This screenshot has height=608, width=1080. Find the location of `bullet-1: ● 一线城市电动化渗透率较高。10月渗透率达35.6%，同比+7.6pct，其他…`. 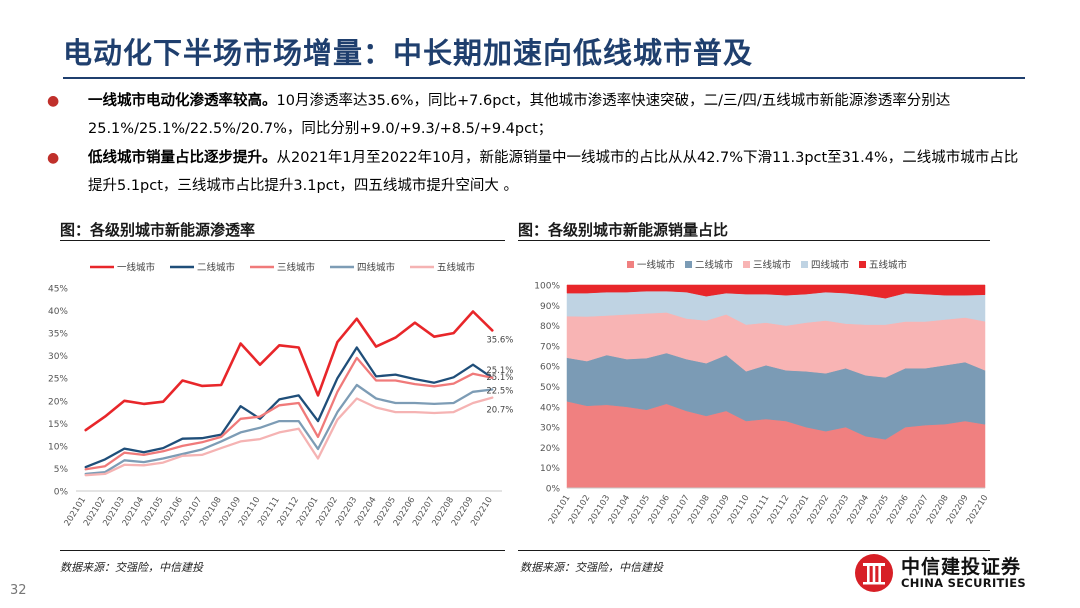

bullet-1: ● 一线城市电动化渗透率较高。10月渗透率达35.6%，同比+7.6pct，其他… is located at coordinates (533, 115).